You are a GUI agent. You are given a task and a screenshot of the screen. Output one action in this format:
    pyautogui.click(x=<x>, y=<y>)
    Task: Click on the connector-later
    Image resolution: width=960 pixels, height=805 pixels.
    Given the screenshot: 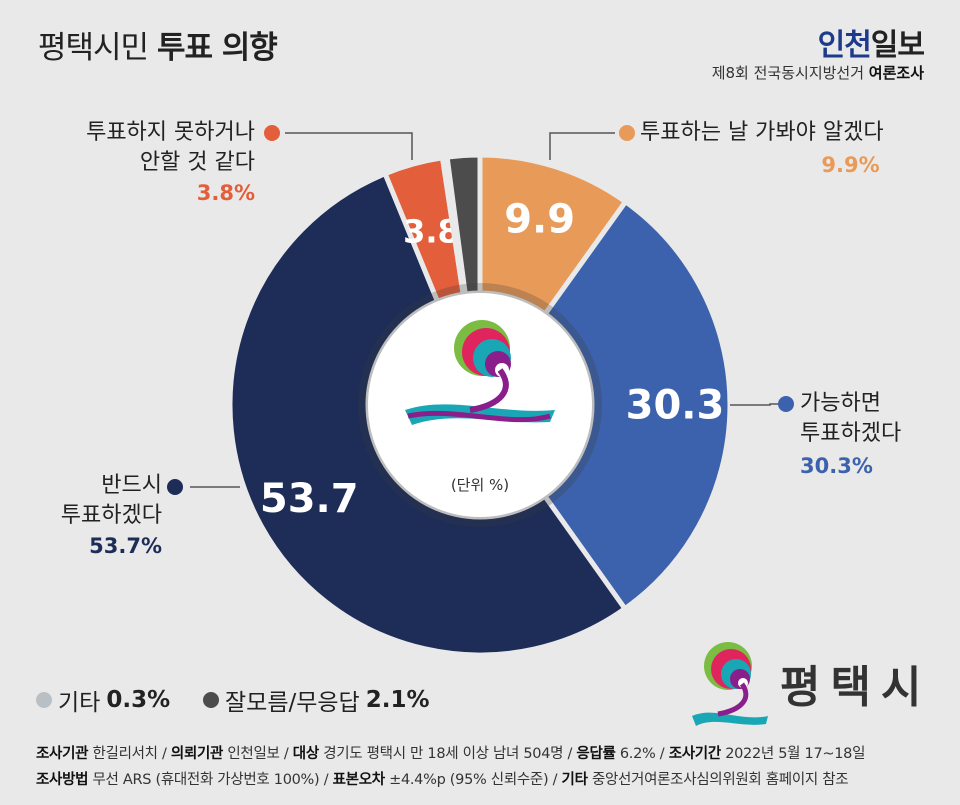 What is the action you would take?
    pyautogui.click(x=582, y=146)
    